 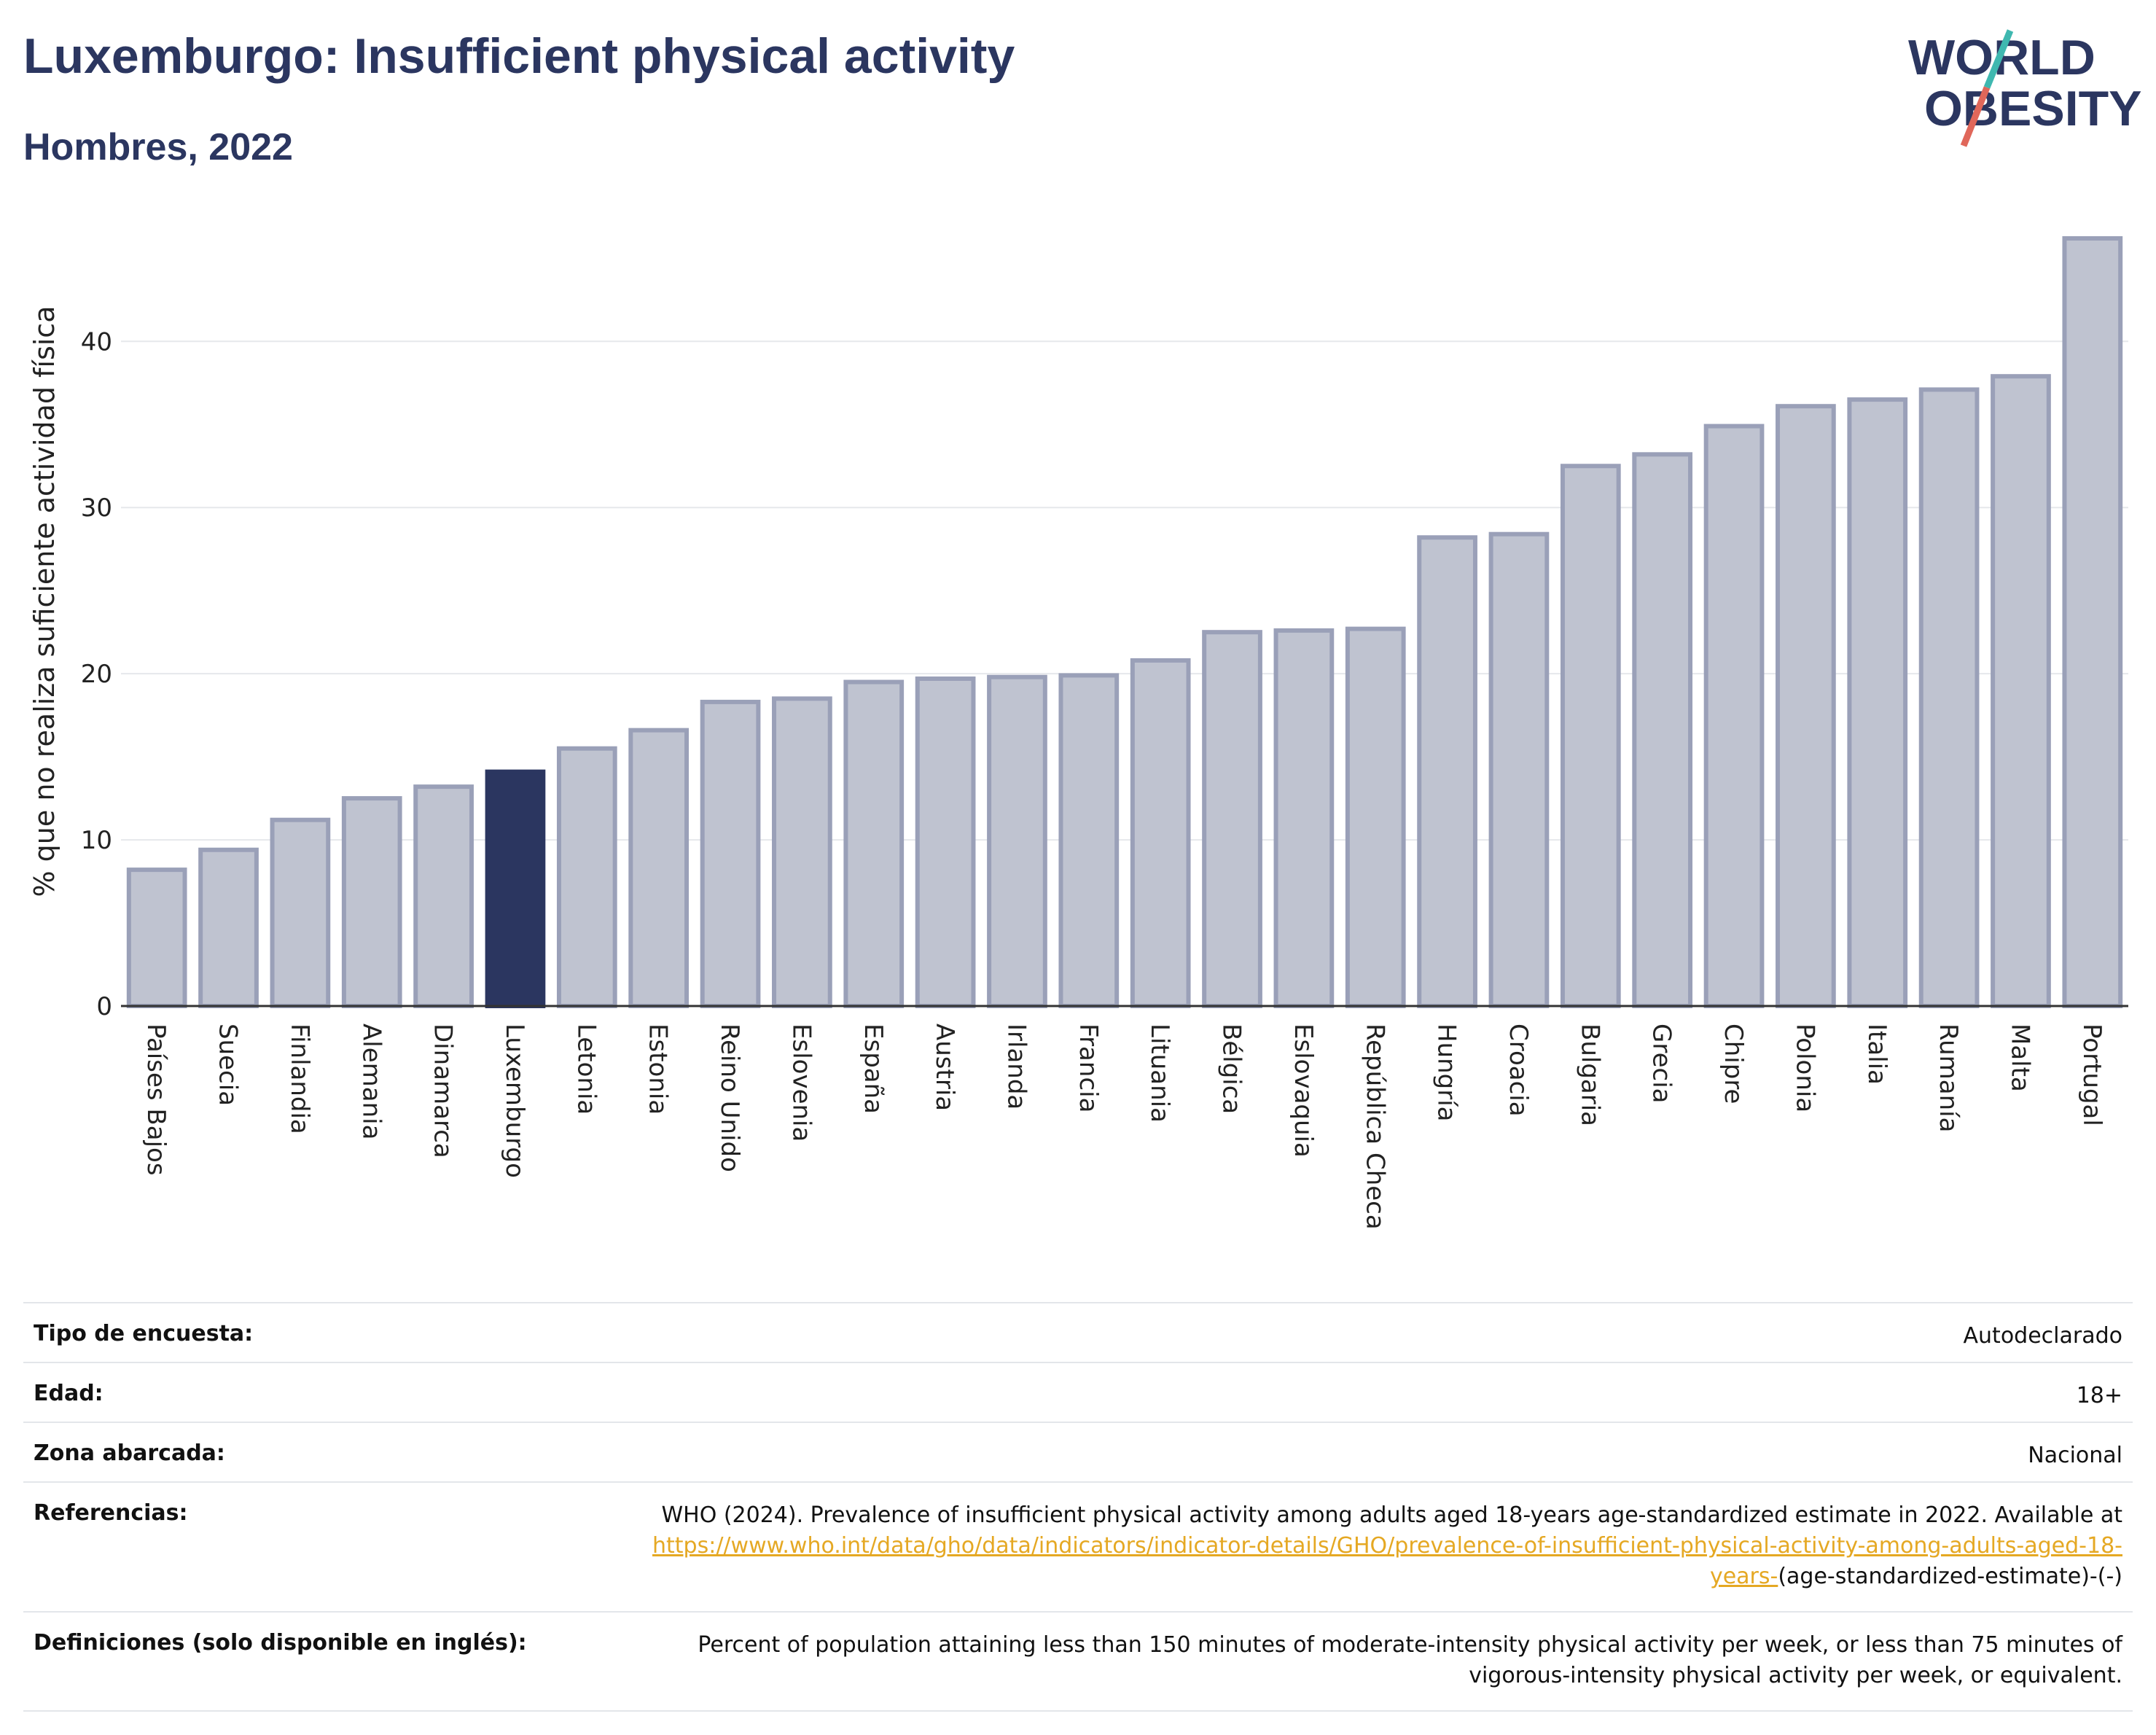 I want to click on x-category-label: Letonia, so click(x=586, y=1069).